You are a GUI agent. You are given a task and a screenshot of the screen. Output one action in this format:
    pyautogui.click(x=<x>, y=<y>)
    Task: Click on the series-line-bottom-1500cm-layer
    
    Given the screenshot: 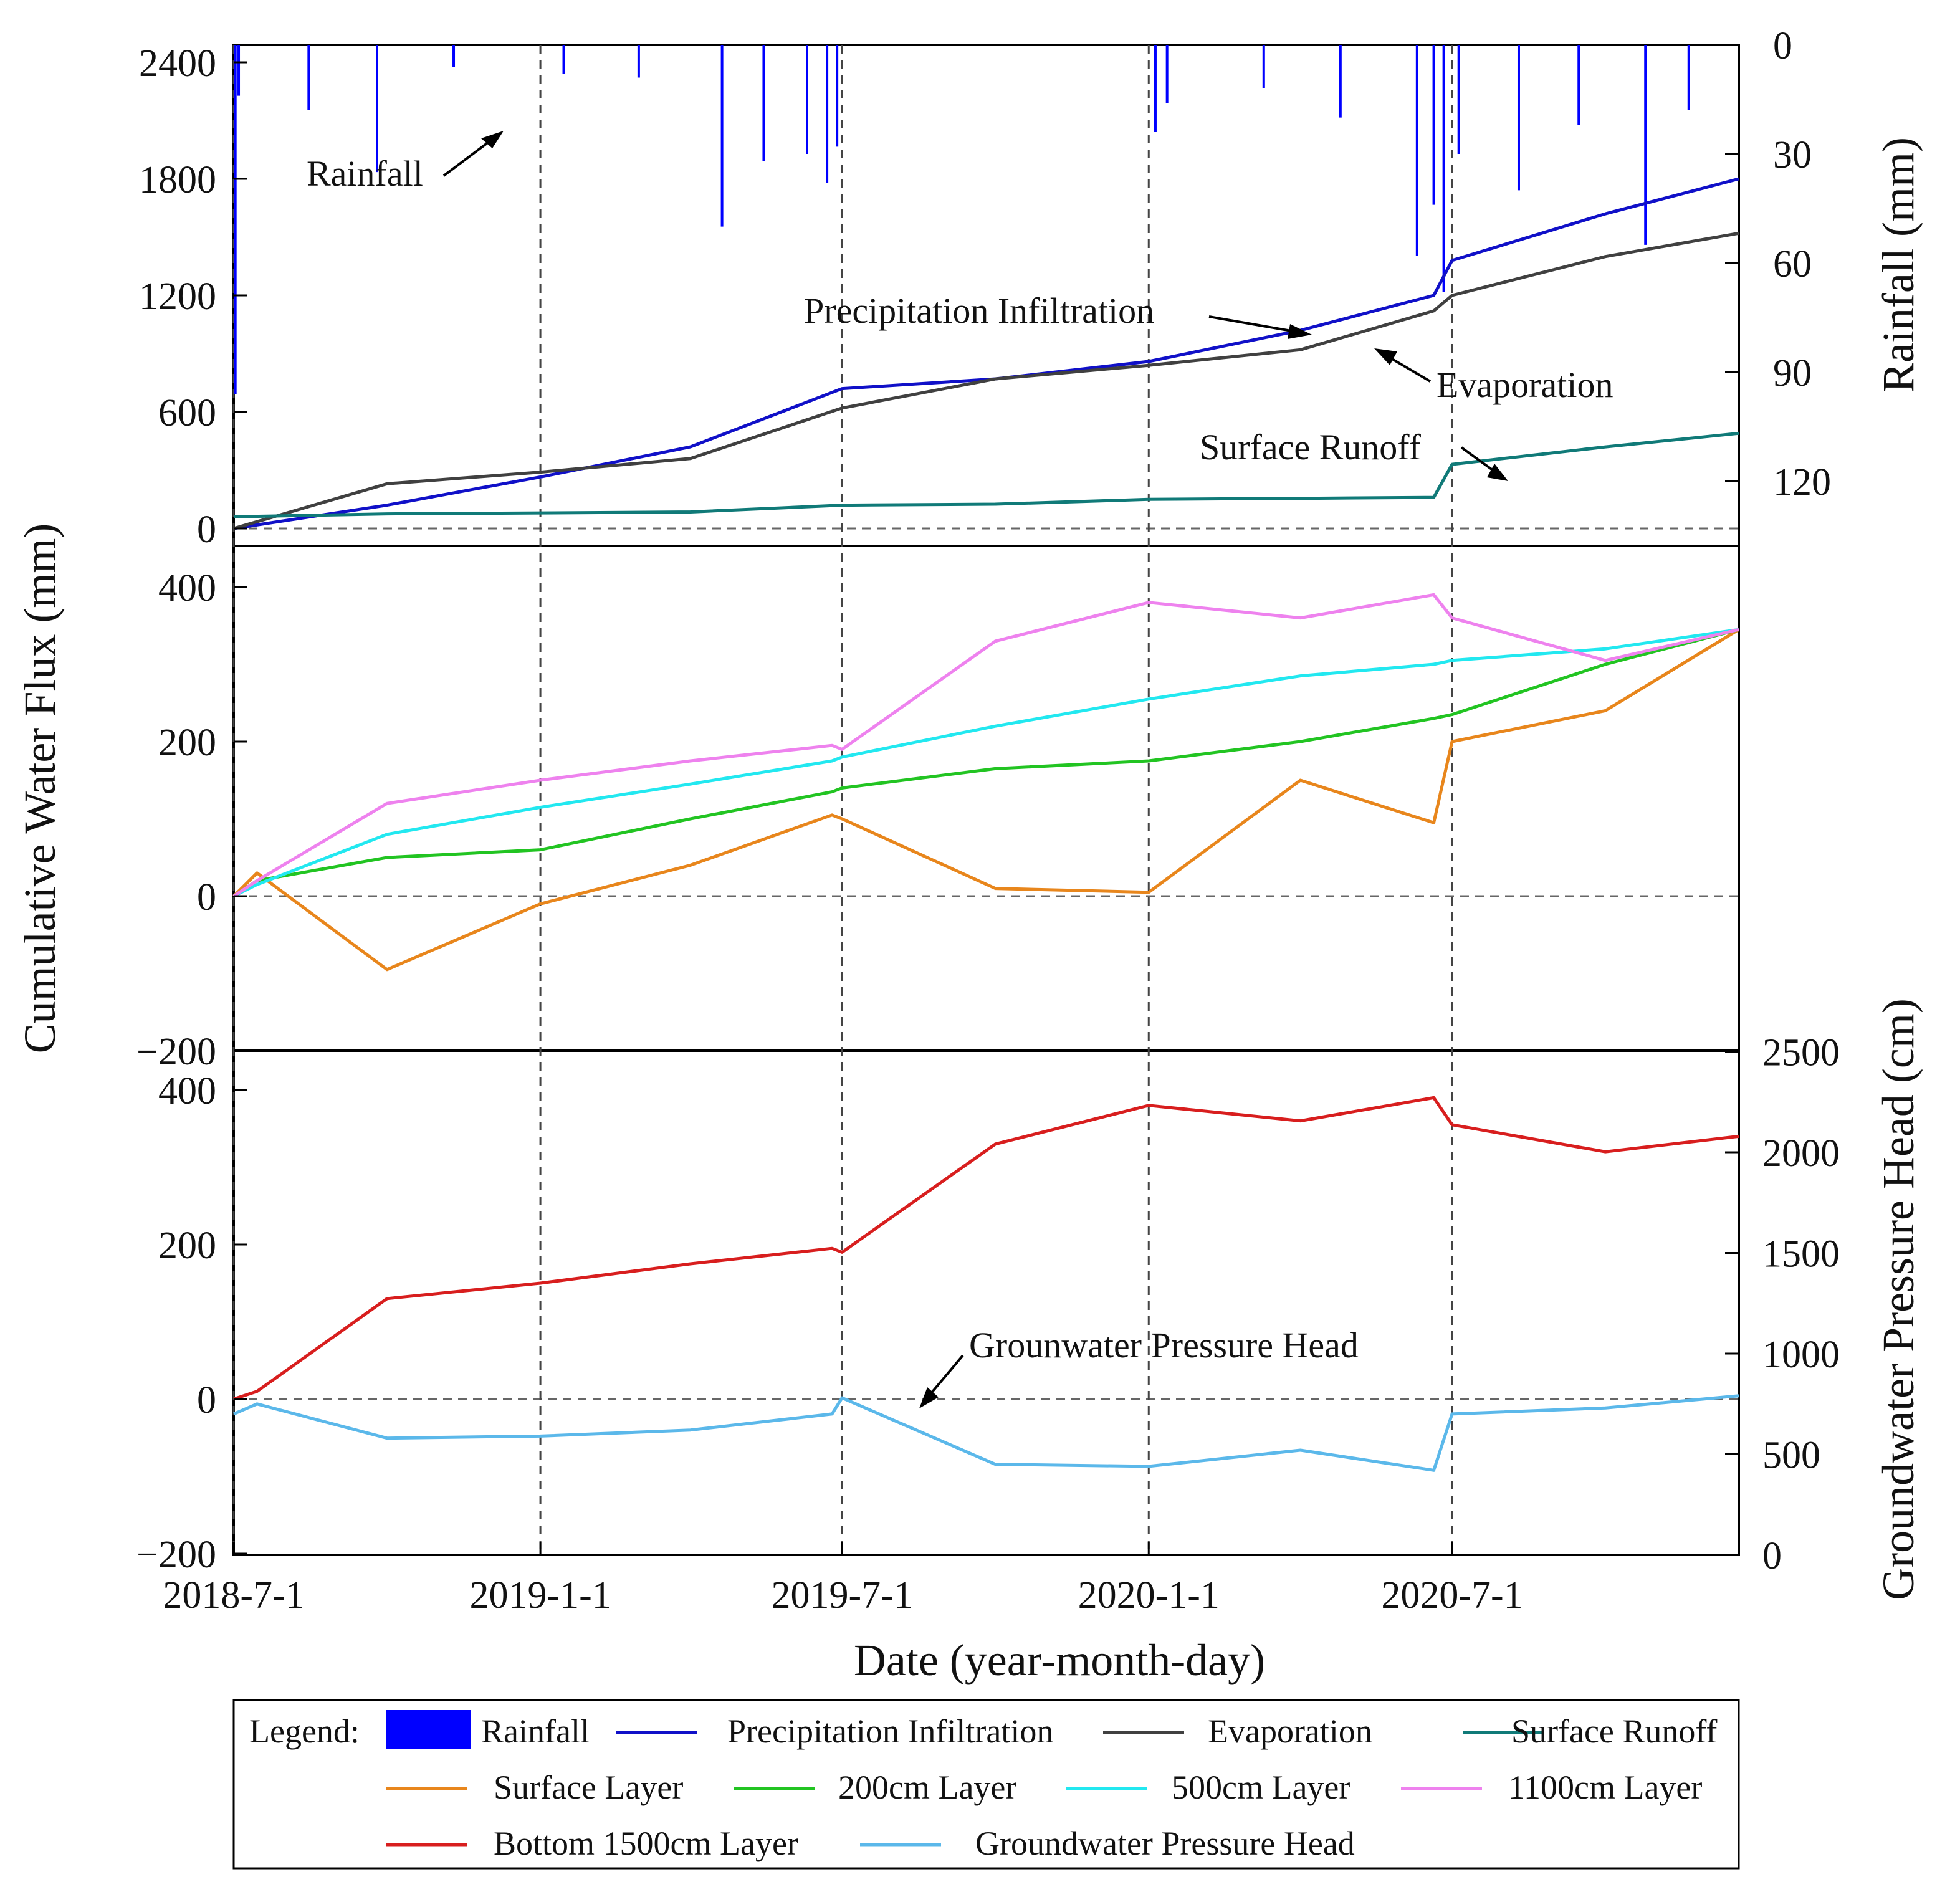 What is the action you would take?
    pyautogui.click(x=986, y=1248)
    